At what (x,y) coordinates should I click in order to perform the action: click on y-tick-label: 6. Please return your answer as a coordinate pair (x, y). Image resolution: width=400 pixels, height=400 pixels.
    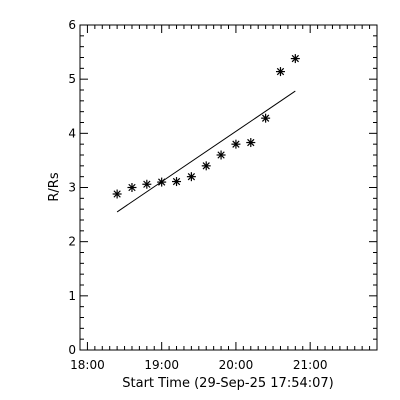
    Looking at the image, I should click on (72, 25).